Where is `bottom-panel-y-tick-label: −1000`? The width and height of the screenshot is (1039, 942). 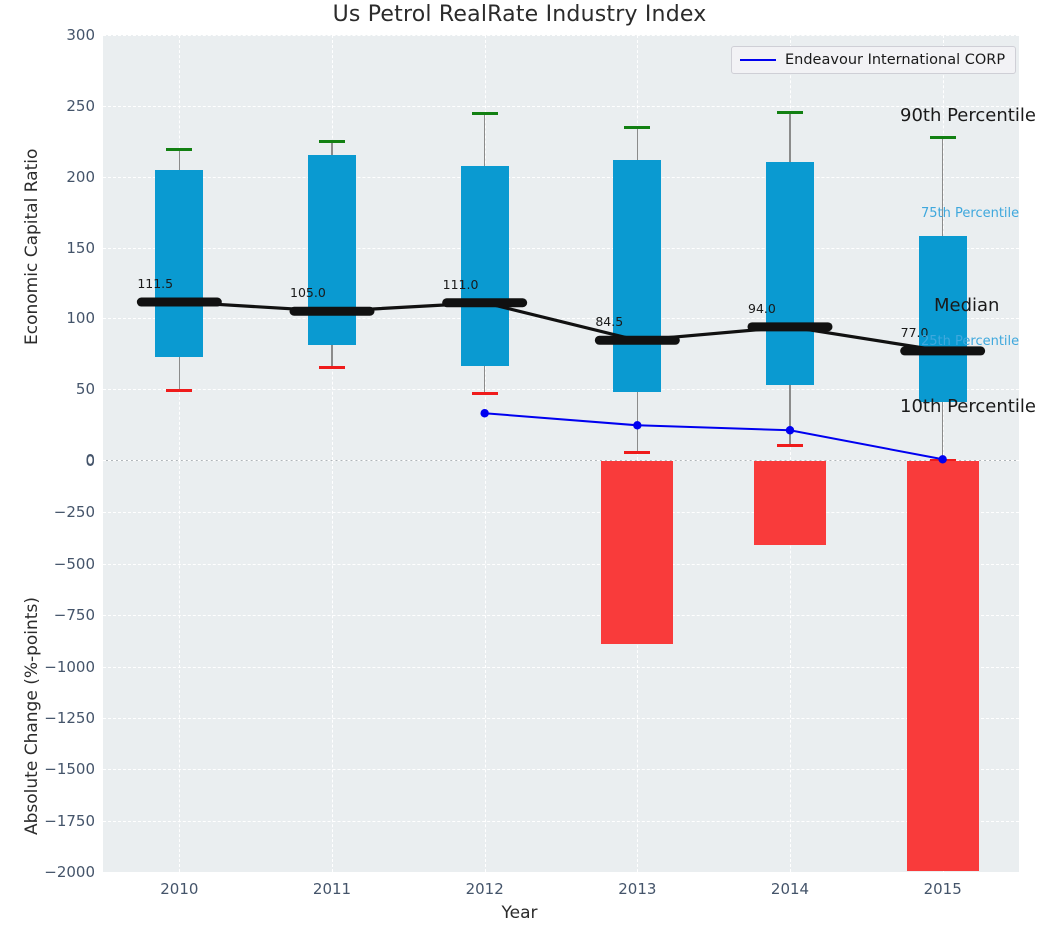
bottom-panel-y-tick-label: −1000 is located at coordinates (69, 666).